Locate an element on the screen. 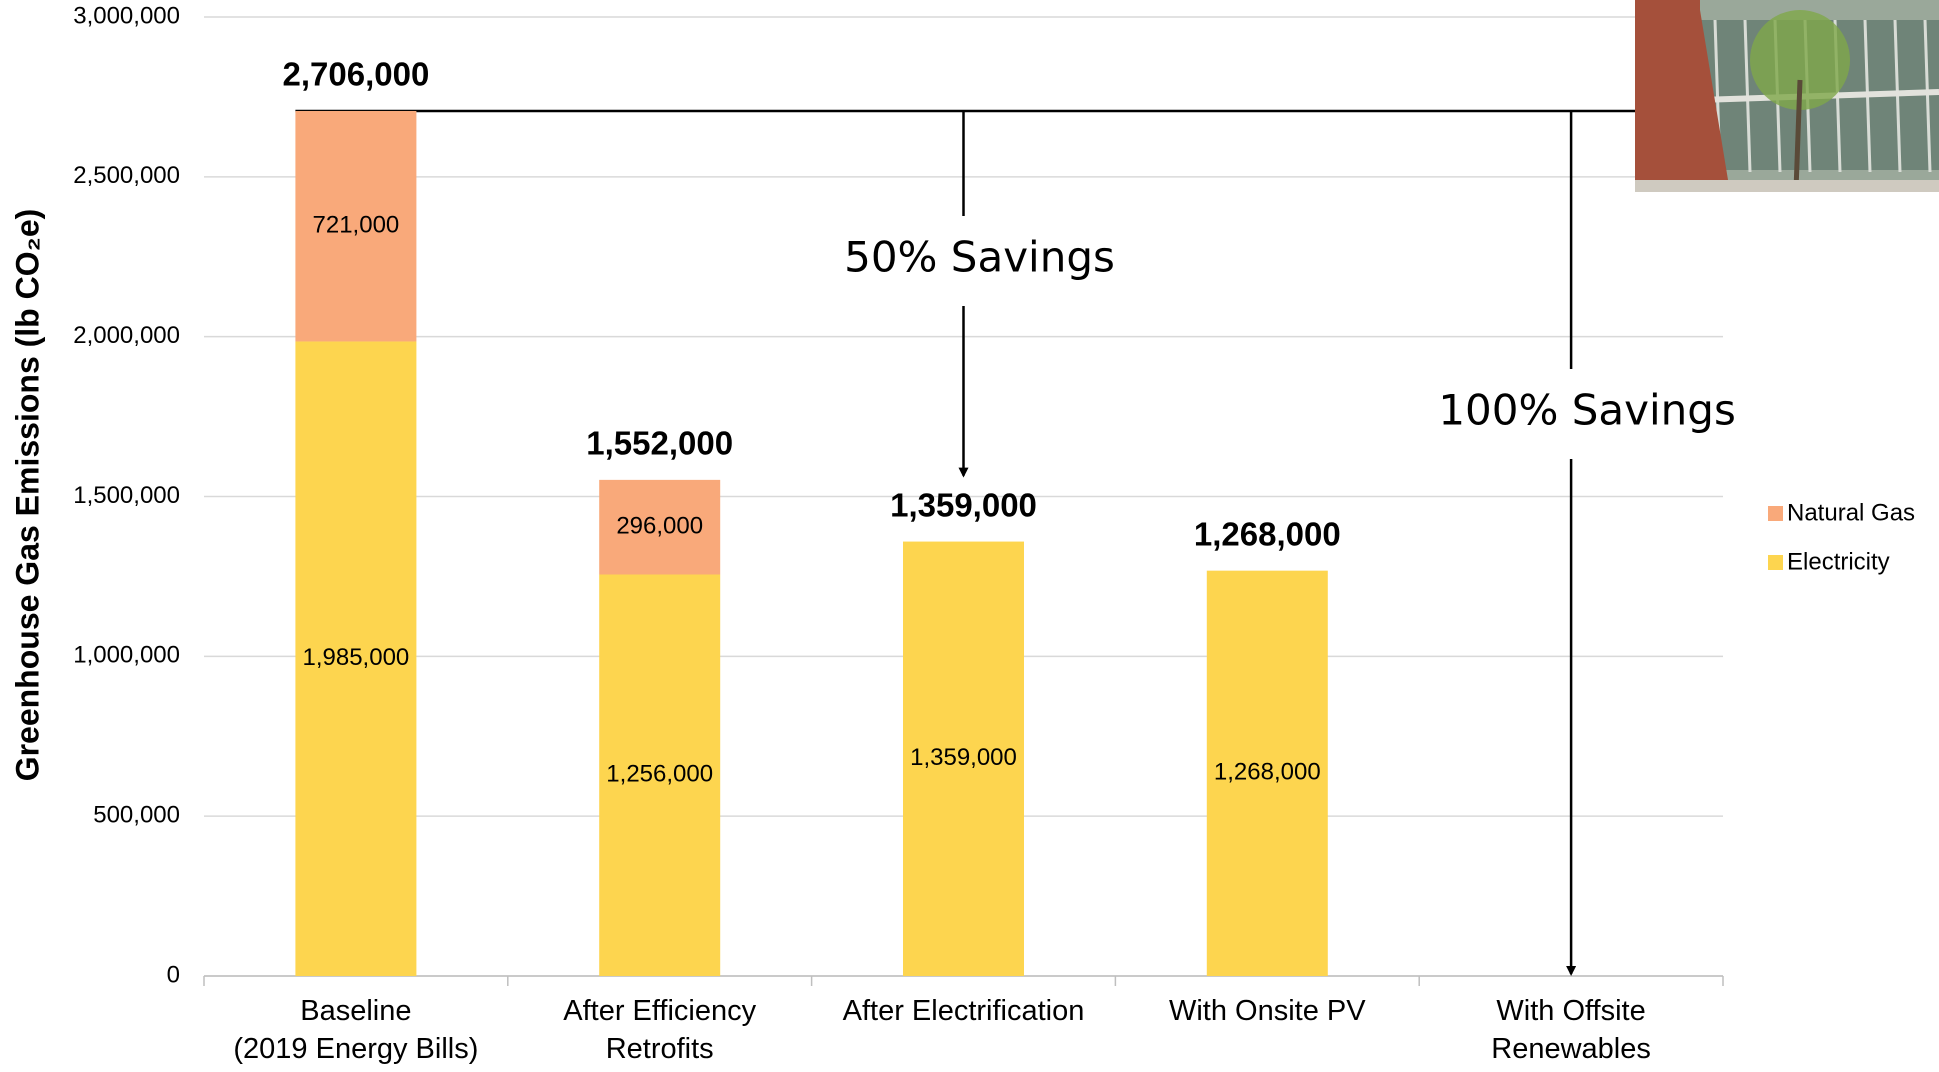 The width and height of the screenshot is (1939, 1072). total-label: 2,706,000 is located at coordinates (355, 74).